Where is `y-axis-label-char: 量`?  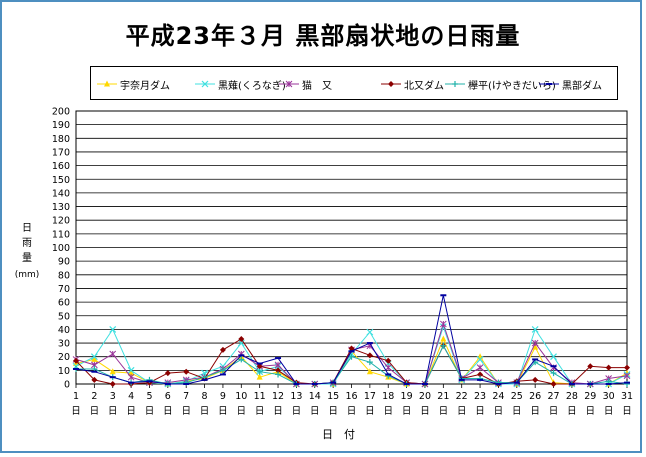 y-axis-label-char: 量 is located at coordinates (27, 258).